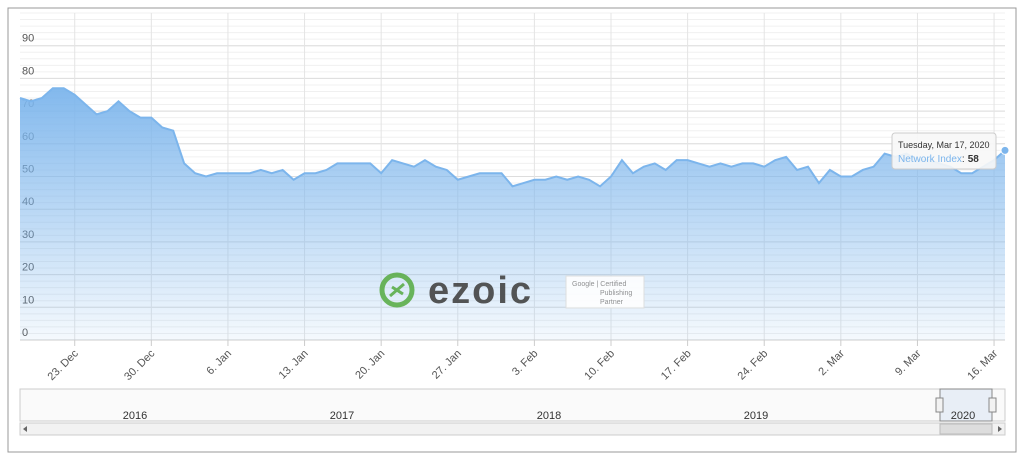 The width and height of the screenshot is (1024, 465). Describe the element at coordinates (944, 151) in the screenshot. I see `tooltip-box` at that location.